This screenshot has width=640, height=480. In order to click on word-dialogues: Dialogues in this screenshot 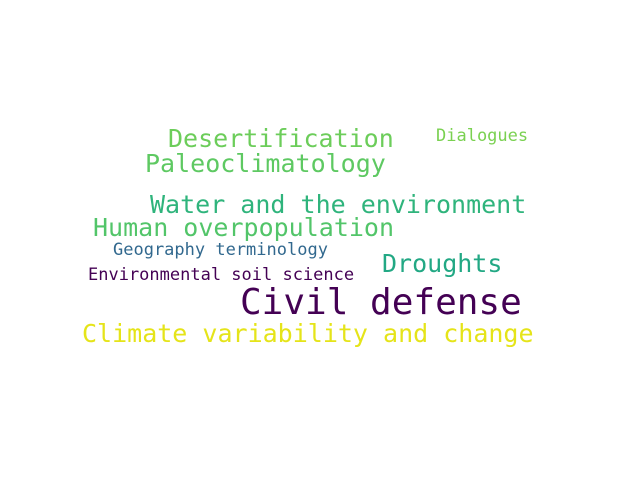, I will do `click(482, 136)`.